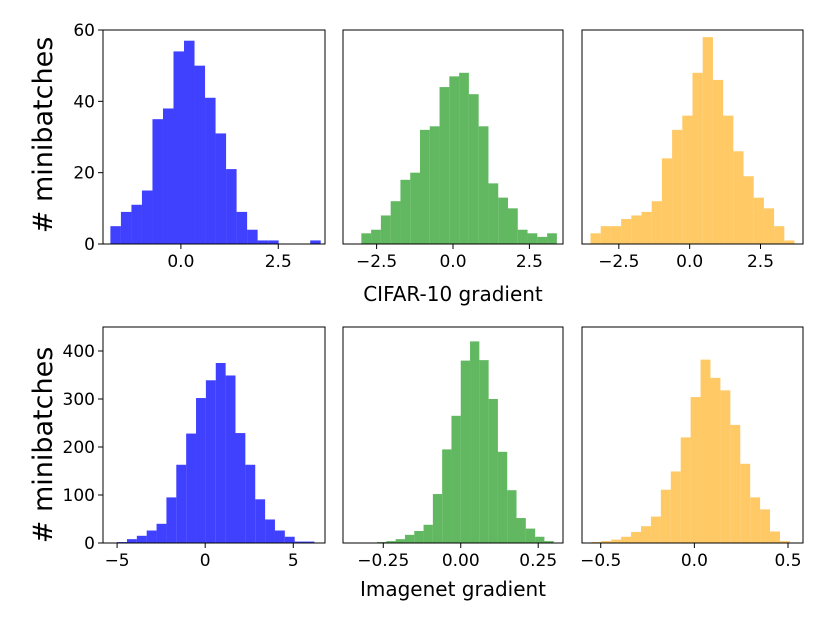 The height and width of the screenshot is (623, 830). I want to click on y-tick-label: 20, so click(84, 174).